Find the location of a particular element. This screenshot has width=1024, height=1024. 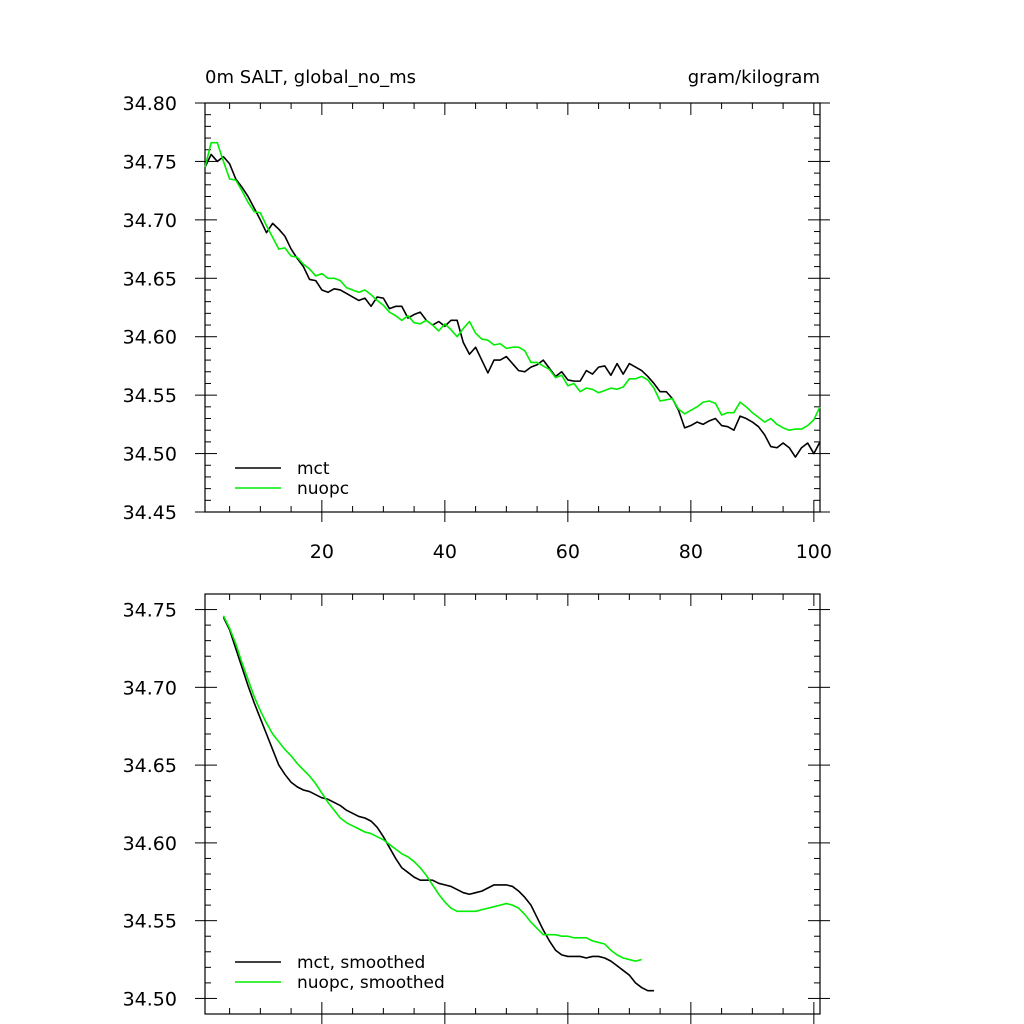

legend-label: nuopc, smoothed is located at coordinates (371, 983).